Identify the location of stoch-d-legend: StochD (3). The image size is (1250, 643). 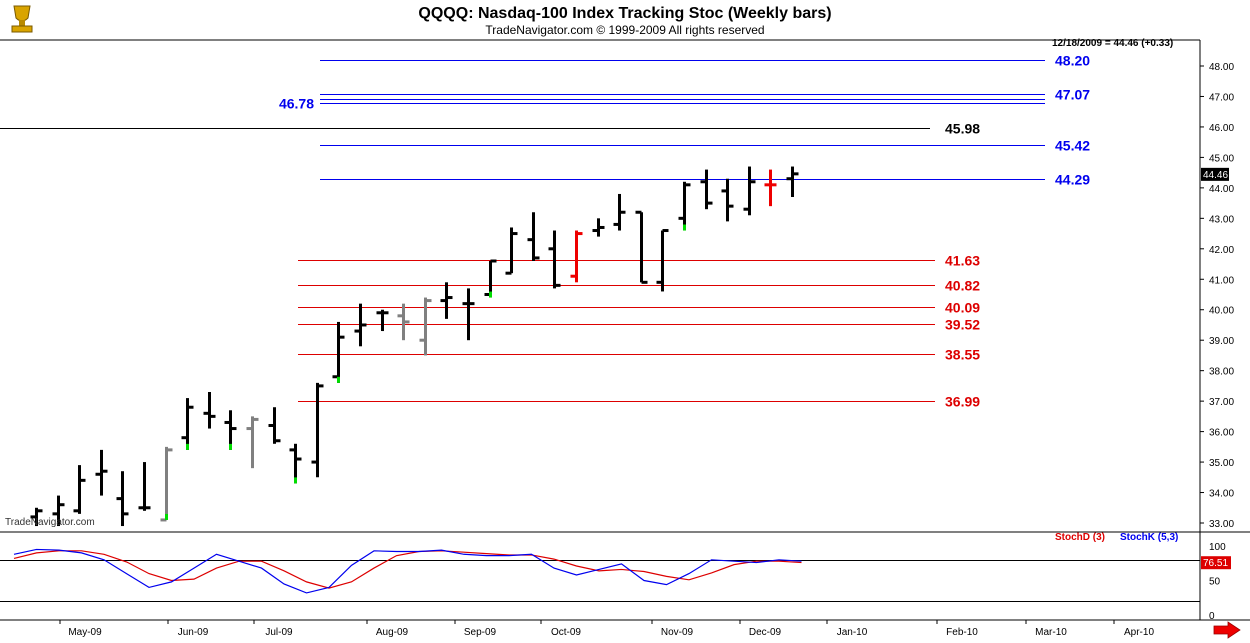
(1080, 537).